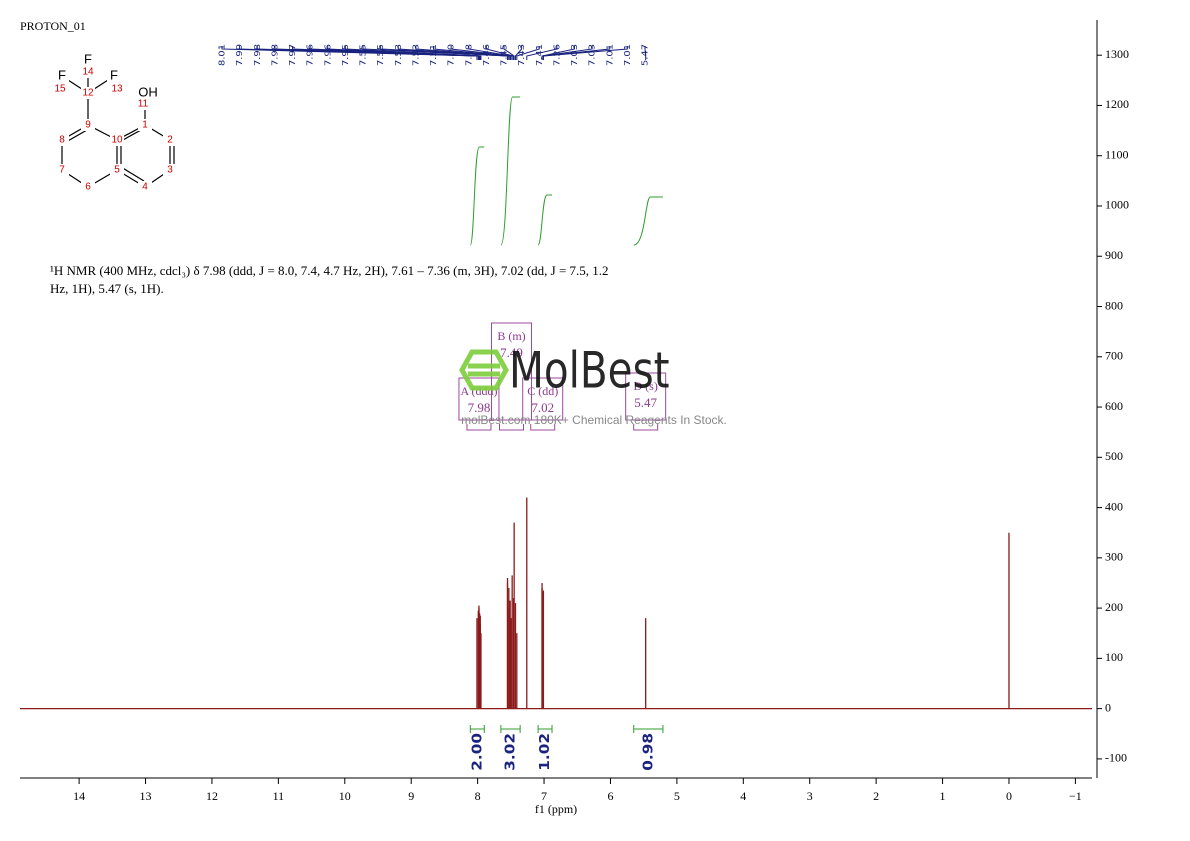  Describe the element at coordinates (117, 170) in the screenshot. I see `atom-label: 5` at that location.